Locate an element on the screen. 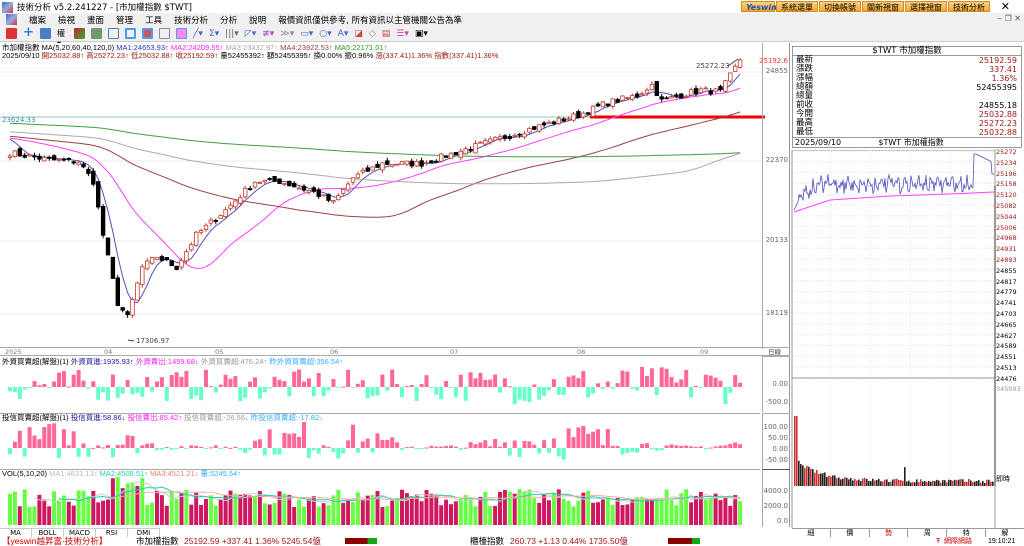 The image size is (1024, 546). system-menu-button: 系統選單 is located at coordinates (797, 6).